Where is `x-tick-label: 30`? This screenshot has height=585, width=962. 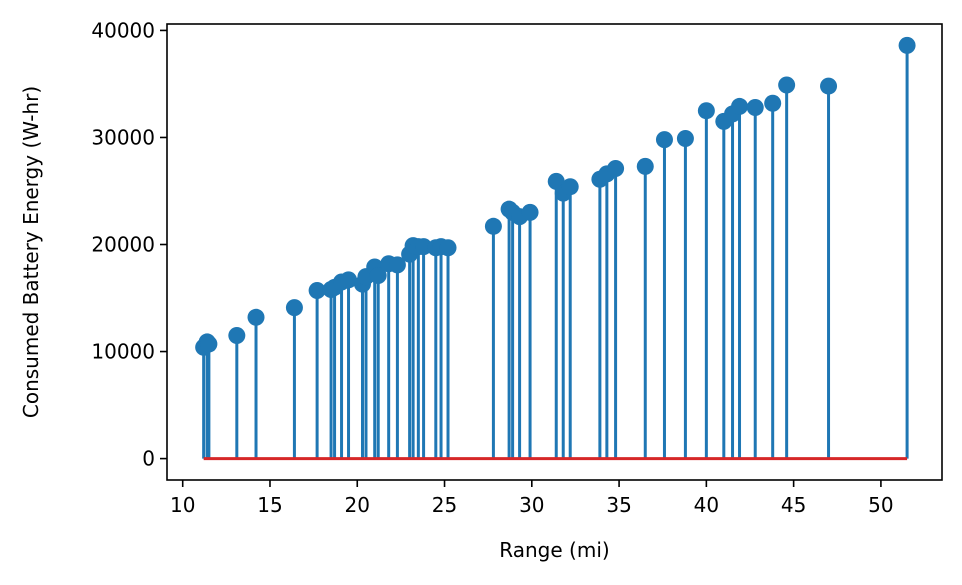 x-tick-label: 30 is located at coordinates (531, 505).